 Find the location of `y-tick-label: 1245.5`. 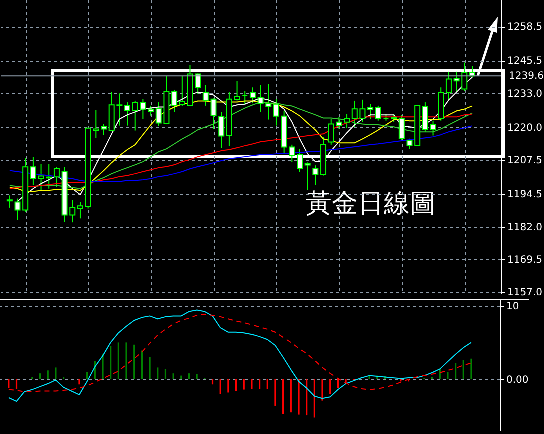

y-tick-label: 1245.5 is located at coordinates (525, 62).